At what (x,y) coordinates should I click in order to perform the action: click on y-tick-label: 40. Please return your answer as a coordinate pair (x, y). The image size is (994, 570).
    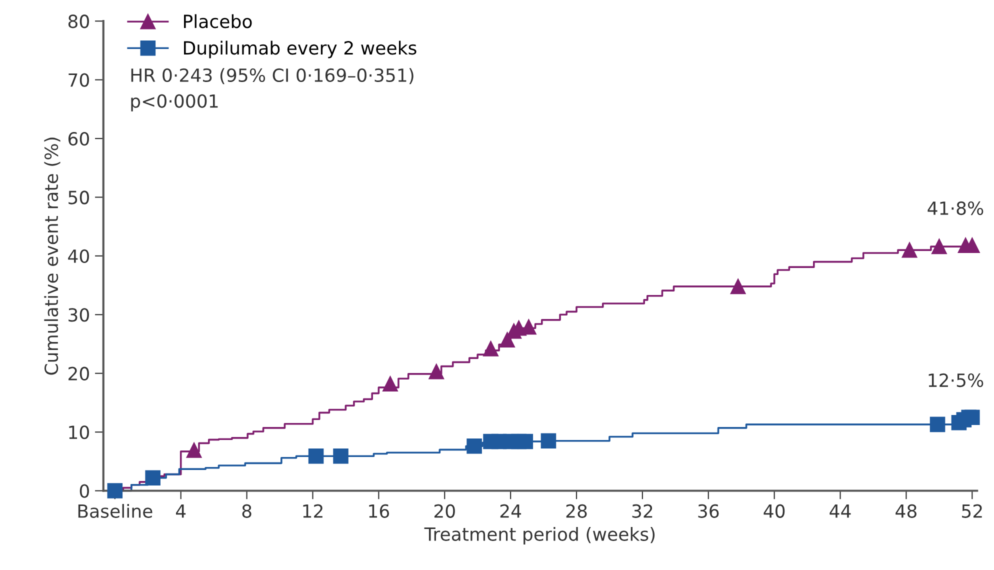
    Looking at the image, I should click on (78, 256).